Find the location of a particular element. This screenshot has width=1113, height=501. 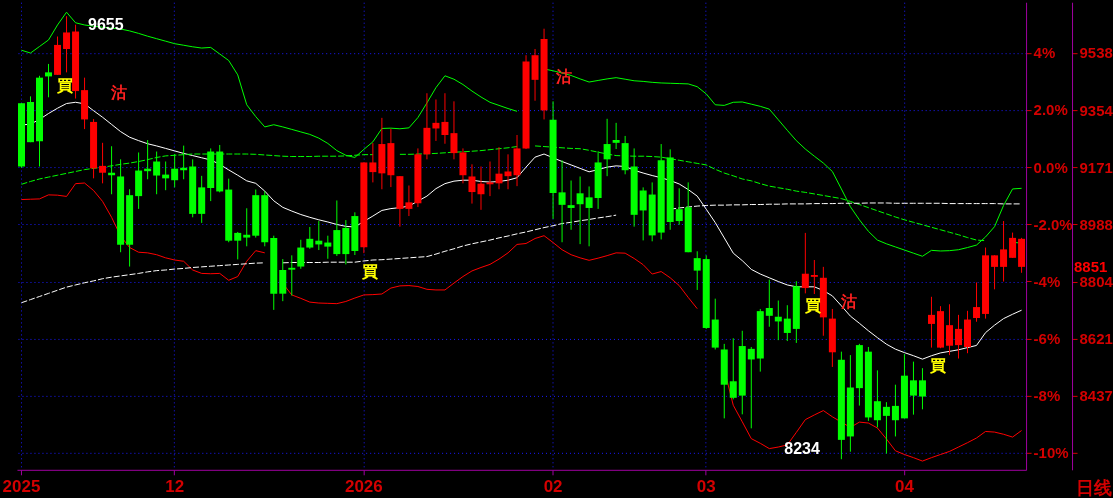

y-tick-label: 9354 is located at coordinates (1096, 110).